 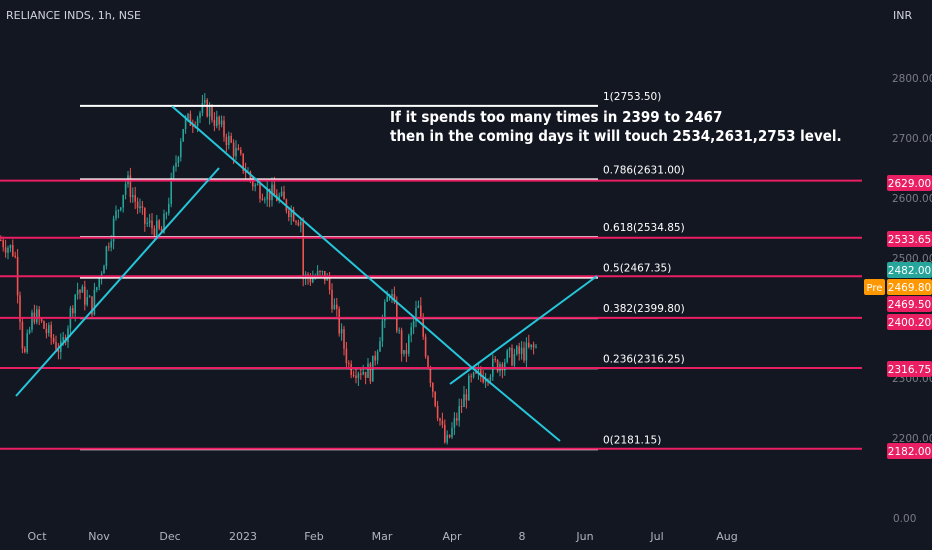 What do you see at coordinates (382, 536) in the screenshot?
I see `x-axis: Oct Nov Dec 2023 Feb Mar Apr 8 Jun Jul Aug` at bounding box center [382, 536].